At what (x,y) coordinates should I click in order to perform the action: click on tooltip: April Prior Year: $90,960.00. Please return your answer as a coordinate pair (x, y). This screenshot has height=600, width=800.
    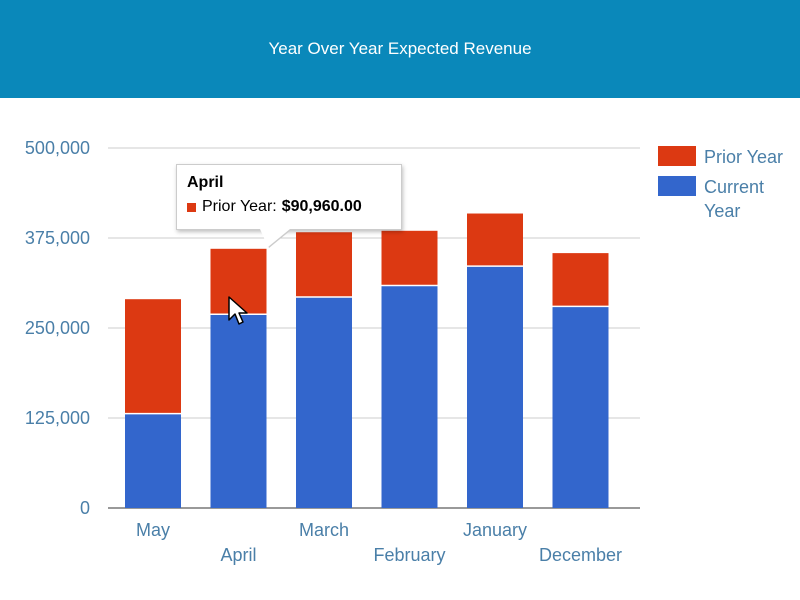
    Looking at the image, I should click on (289, 197).